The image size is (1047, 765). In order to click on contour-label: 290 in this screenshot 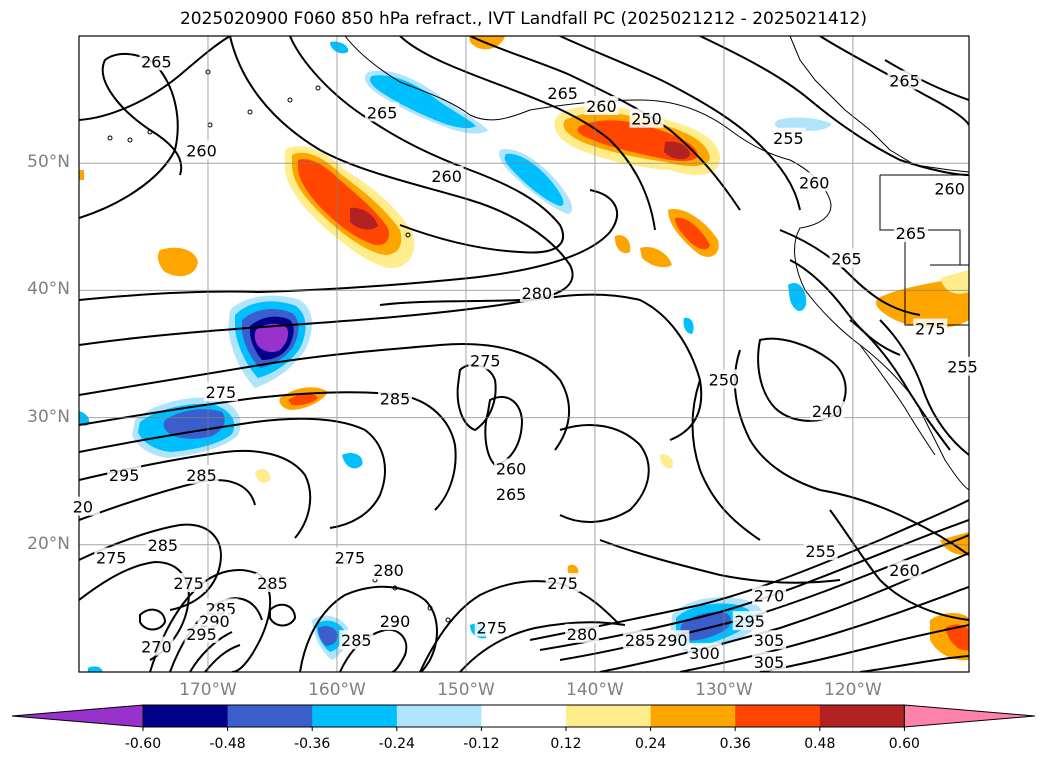, I will do `click(395, 621)`.